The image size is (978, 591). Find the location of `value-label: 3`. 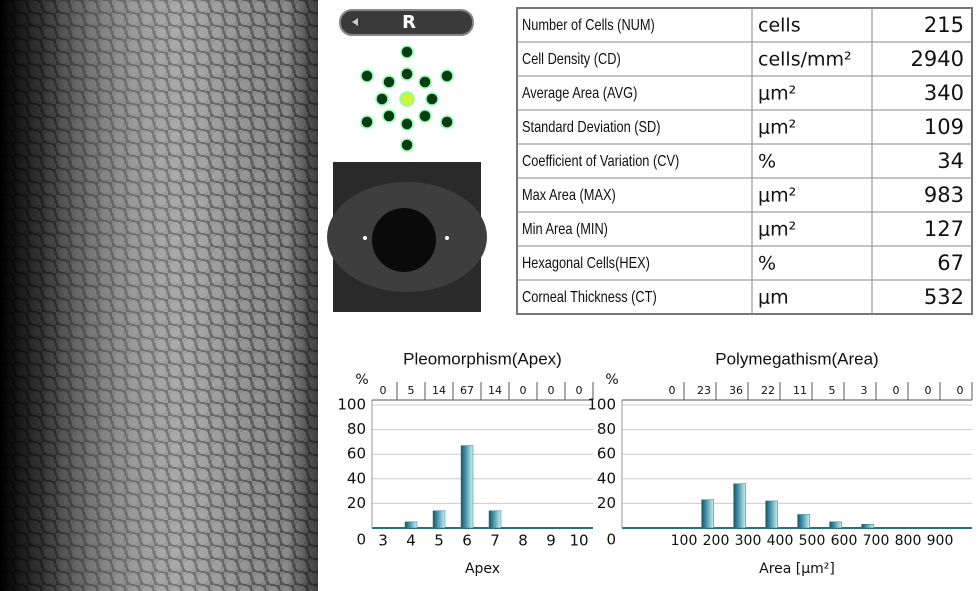

value-label: 3 is located at coordinates (864, 390).